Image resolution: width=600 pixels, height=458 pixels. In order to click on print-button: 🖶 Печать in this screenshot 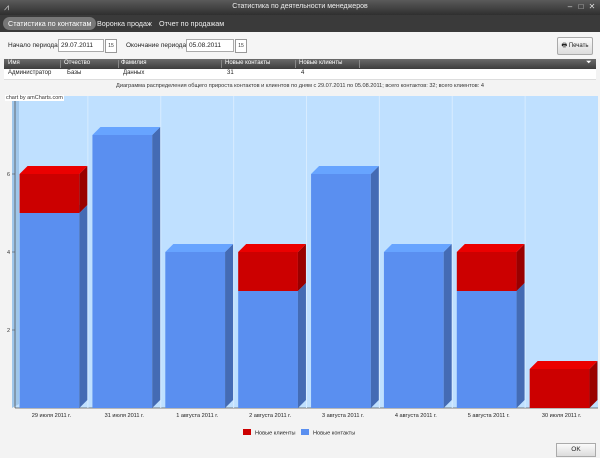, I will do `click(575, 46)`.